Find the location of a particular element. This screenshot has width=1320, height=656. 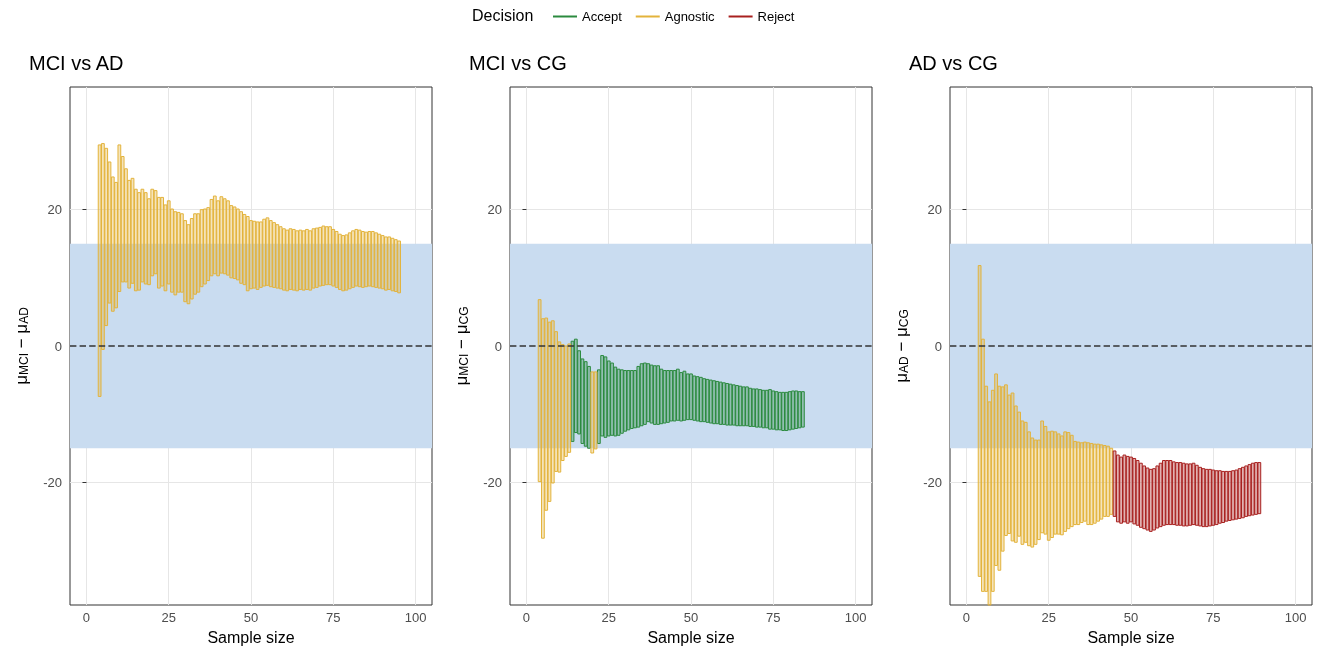

legend-label: Reject is located at coordinates (776, 16).